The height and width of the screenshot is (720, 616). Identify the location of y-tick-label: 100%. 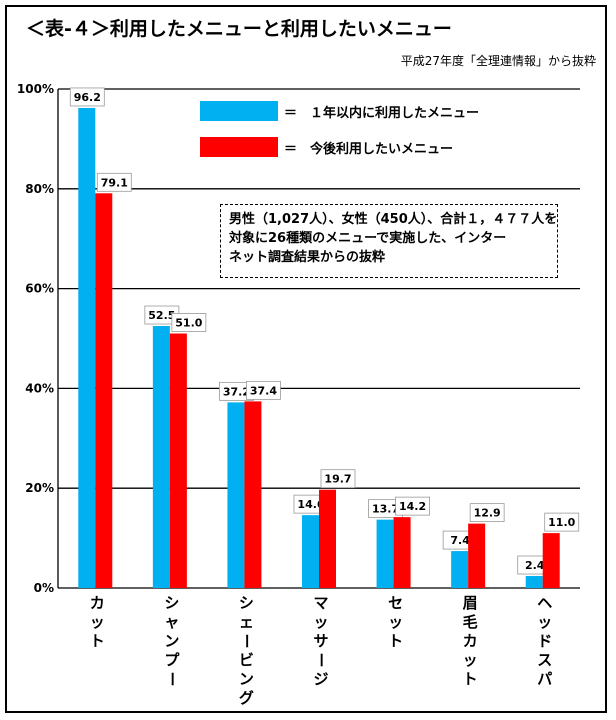
(35, 89).